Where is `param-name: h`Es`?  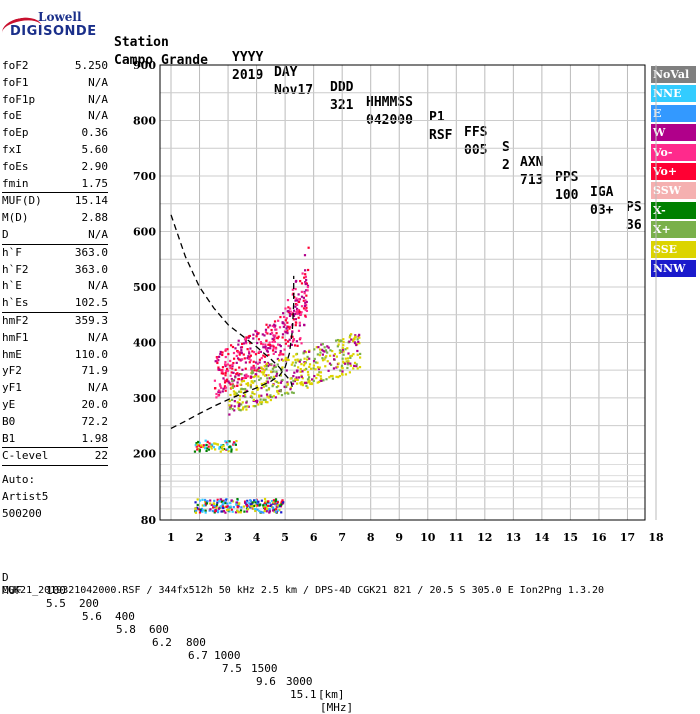 param-name: h`Es is located at coordinates (15, 303).